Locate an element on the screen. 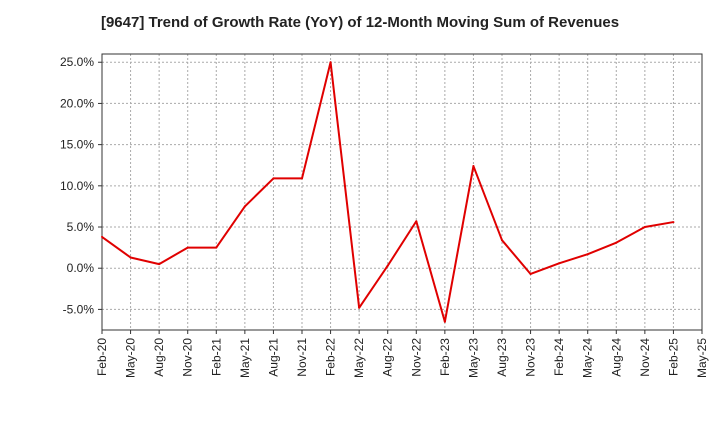  x-tick-label: Nov-23 is located at coordinates (531, 357).